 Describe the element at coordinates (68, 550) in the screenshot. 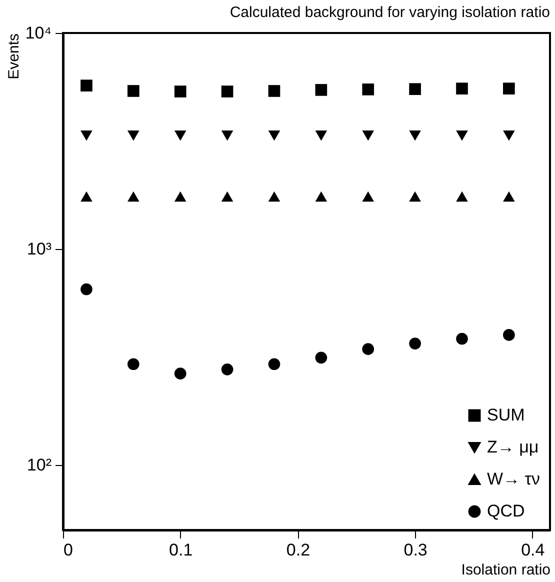

I see `x-tick-label: 0` at that location.